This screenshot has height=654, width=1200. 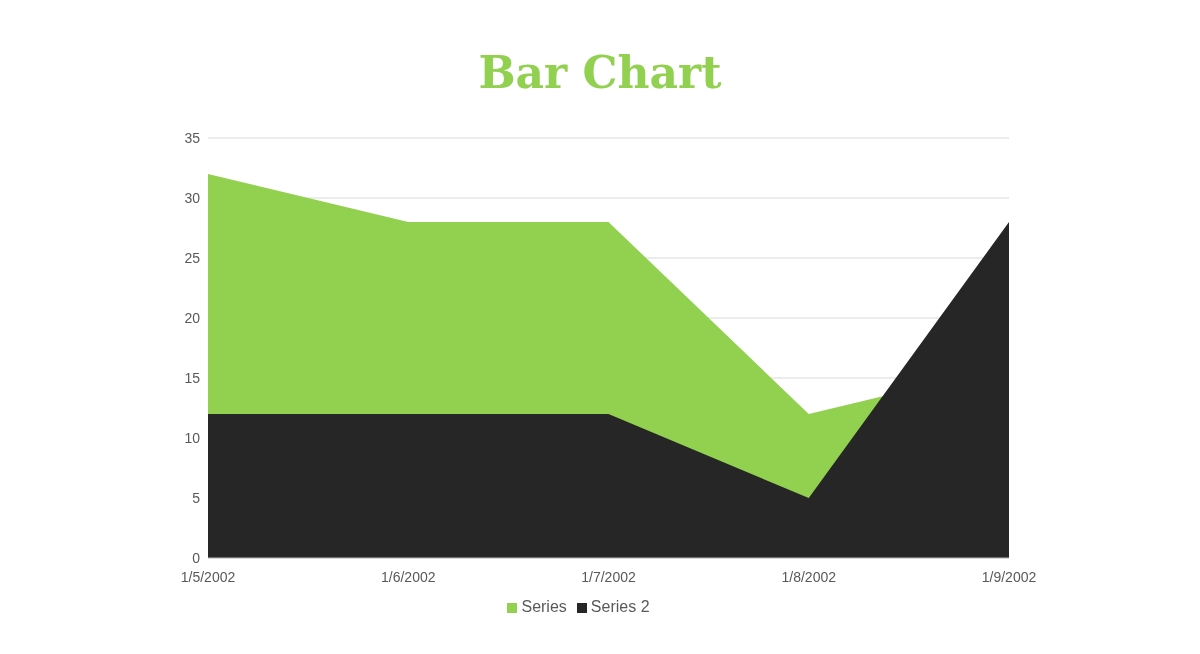 I want to click on y-tick-label: 5, so click(x=196, y=497).